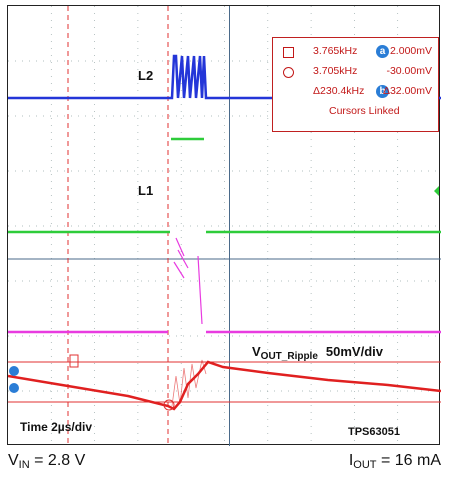  What do you see at coordinates (410, 51) in the screenshot?
I see `cursor-a-value: 2.000mV` at bounding box center [410, 51].